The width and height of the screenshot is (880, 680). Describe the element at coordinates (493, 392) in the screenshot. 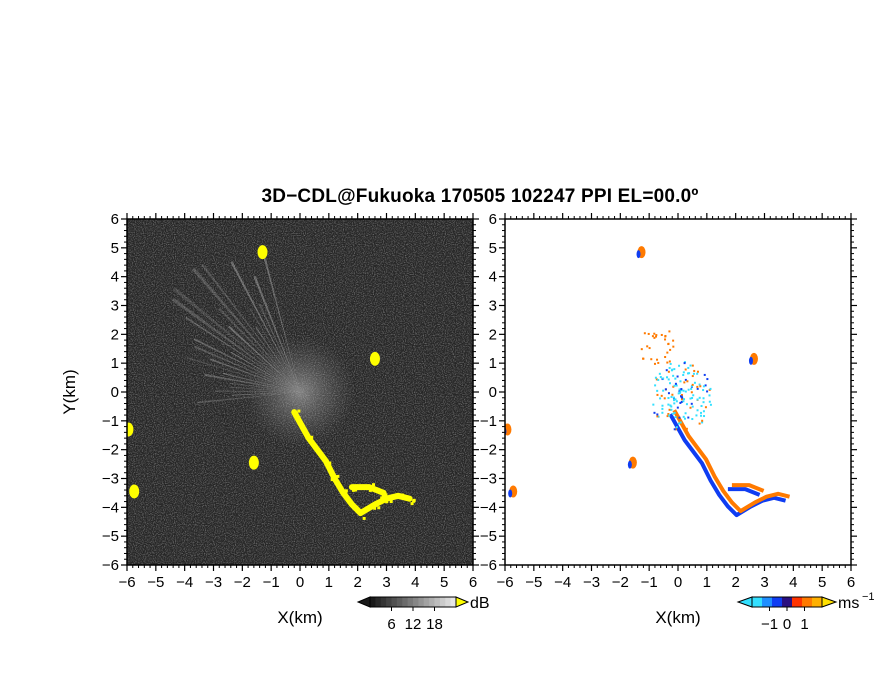

I see `y-tick-label: 0` at that location.